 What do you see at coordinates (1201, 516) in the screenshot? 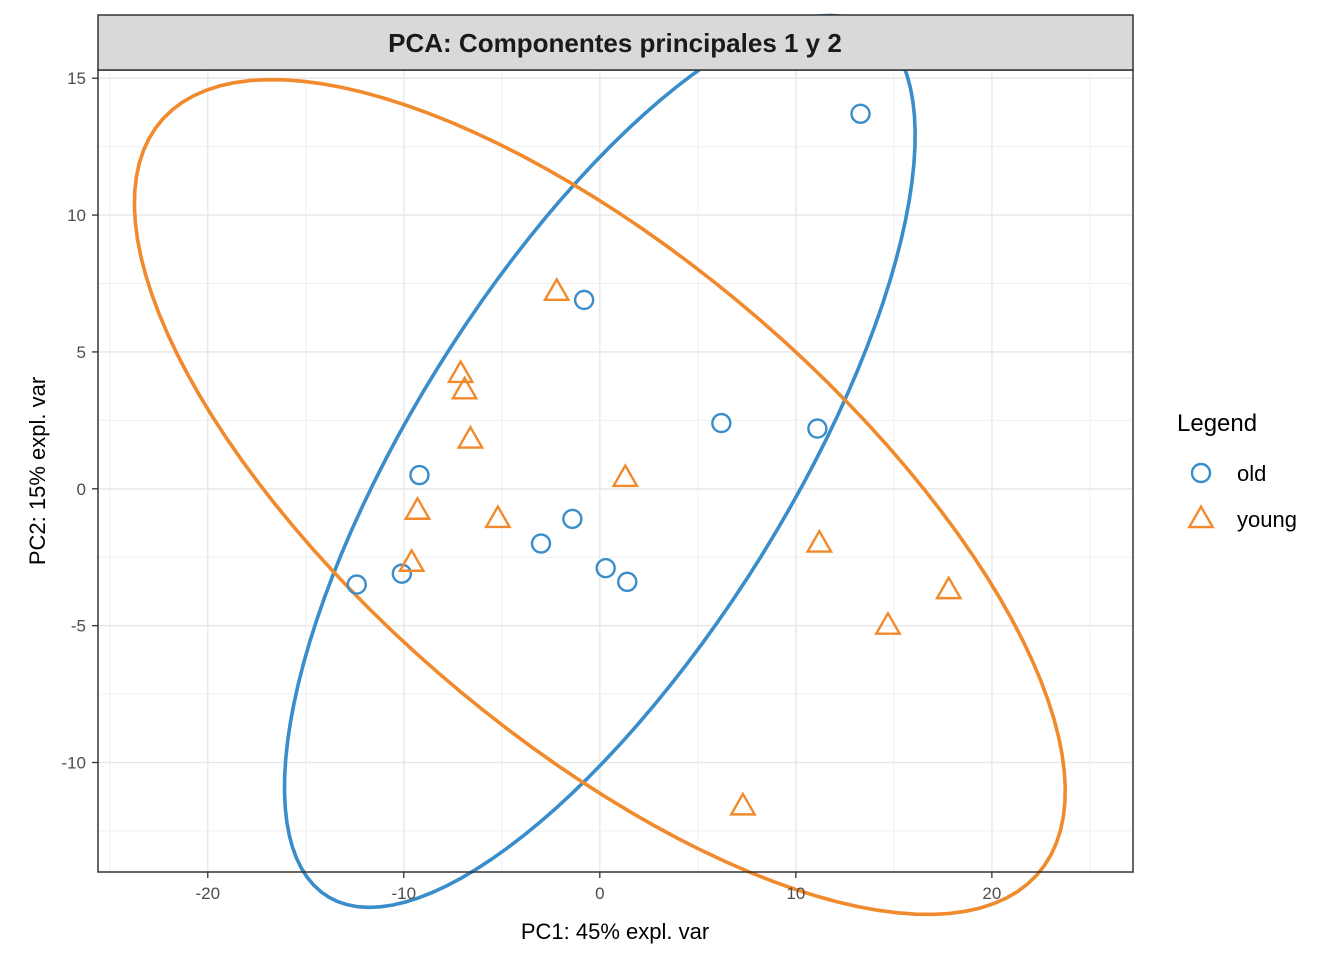
I see `legend-key-young` at bounding box center [1201, 516].